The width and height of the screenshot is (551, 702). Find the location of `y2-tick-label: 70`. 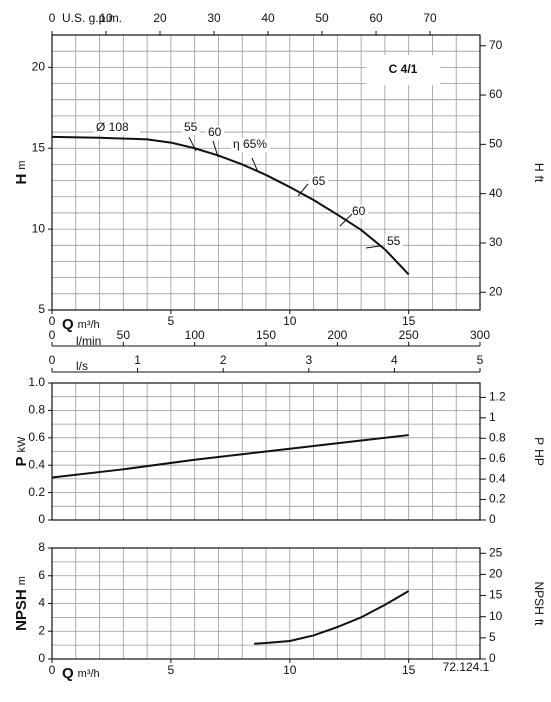

y2-tick-label: 70 is located at coordinates (496, 45).